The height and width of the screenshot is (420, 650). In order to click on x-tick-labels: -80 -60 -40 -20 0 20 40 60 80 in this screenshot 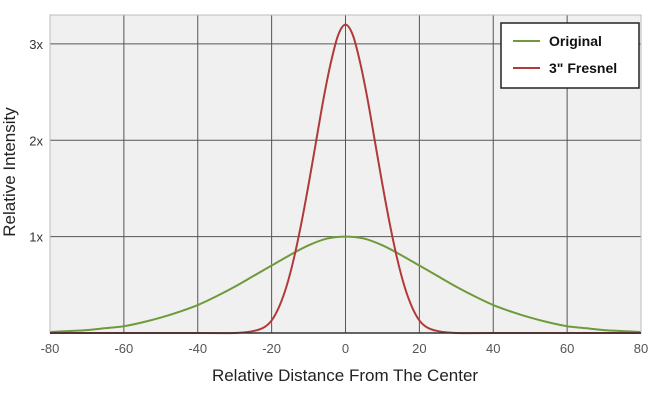, I will do `click(345, 348)`.